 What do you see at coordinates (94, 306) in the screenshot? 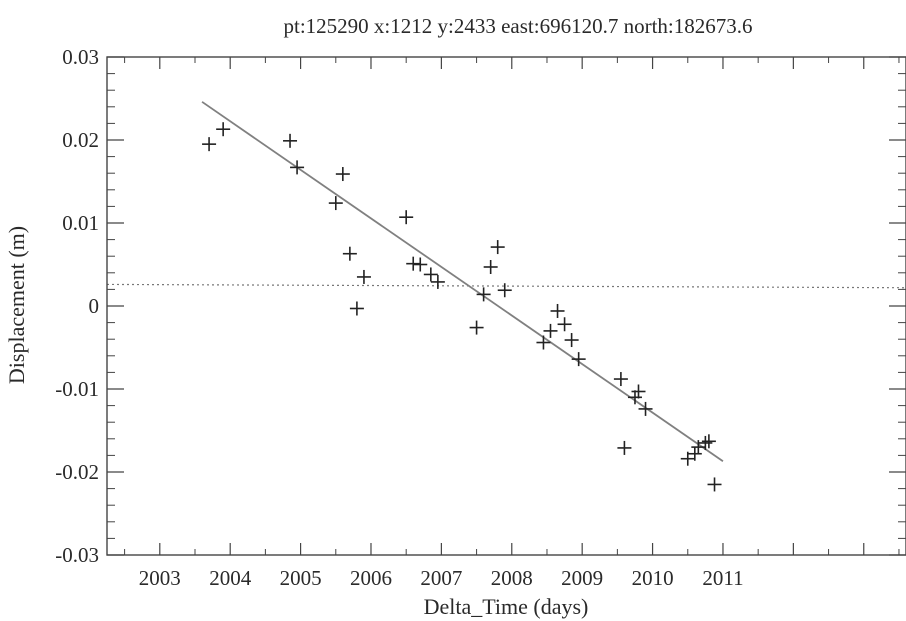
I see `y-tick-label: 0` at bounding box center [94, 306].